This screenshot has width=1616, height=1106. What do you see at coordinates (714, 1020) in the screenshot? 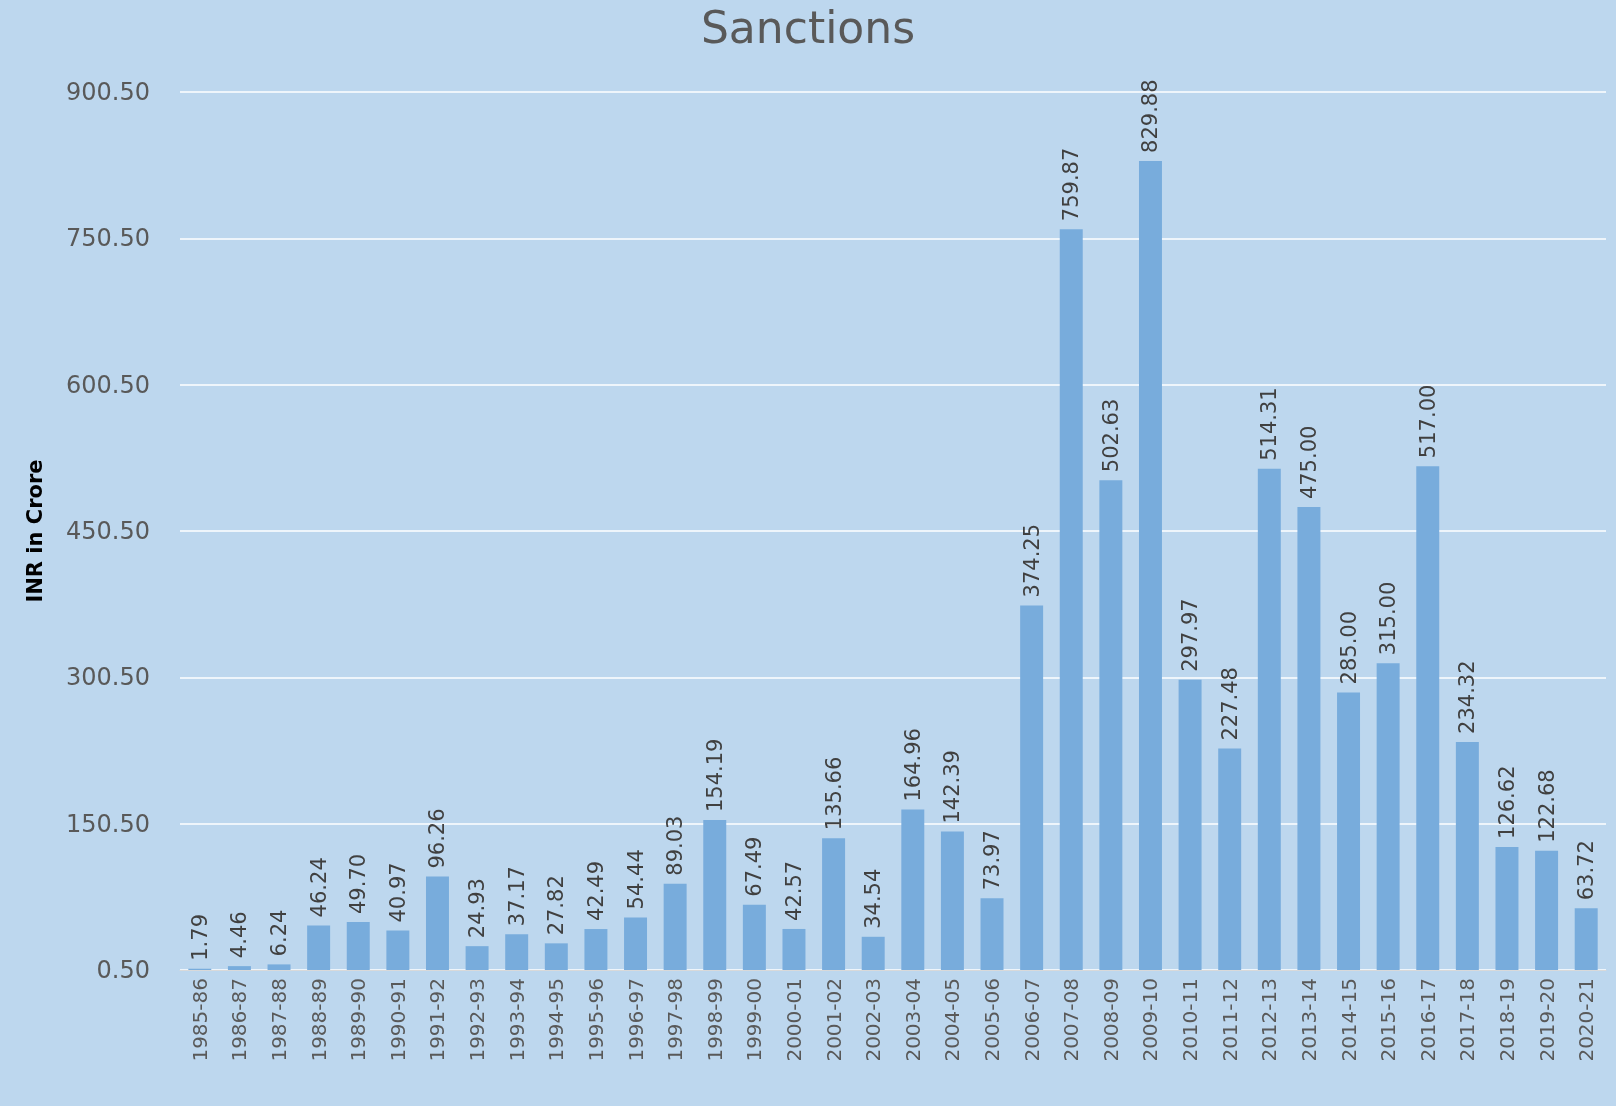
I see `x-tick-label: 1998-99` at bounding box center [714, 1020].